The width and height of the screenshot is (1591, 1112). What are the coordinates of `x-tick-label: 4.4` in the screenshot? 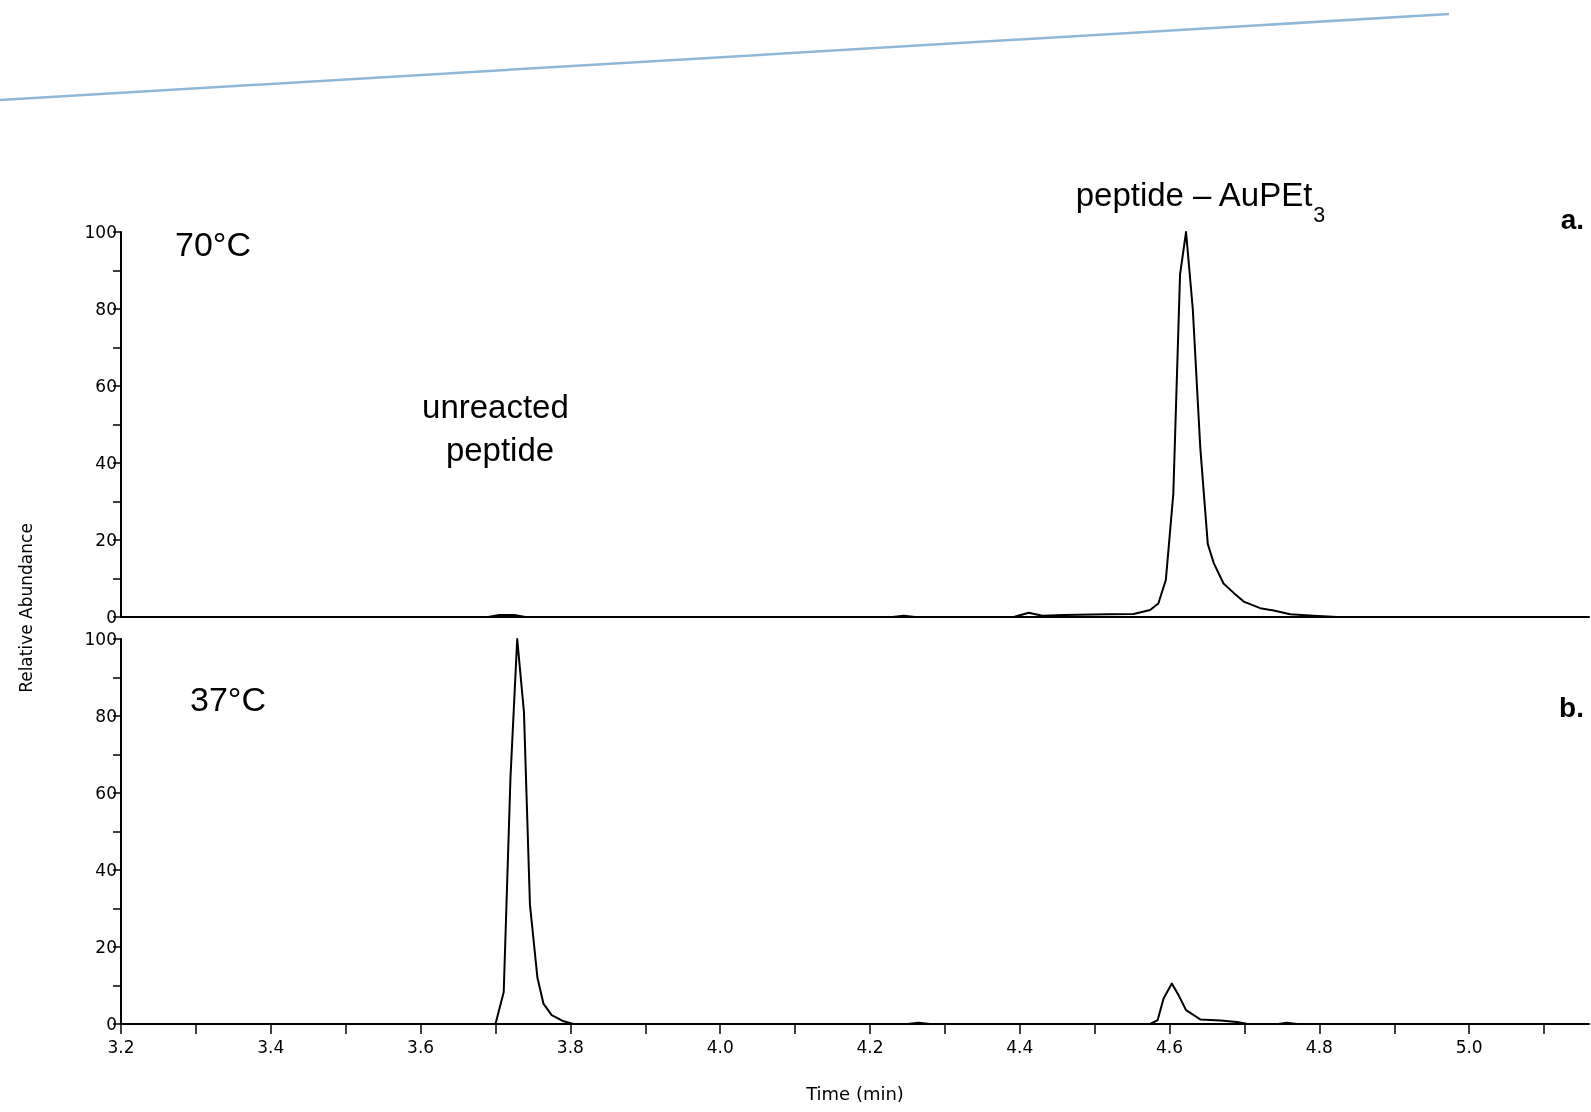 It's located at (1020, 1046).